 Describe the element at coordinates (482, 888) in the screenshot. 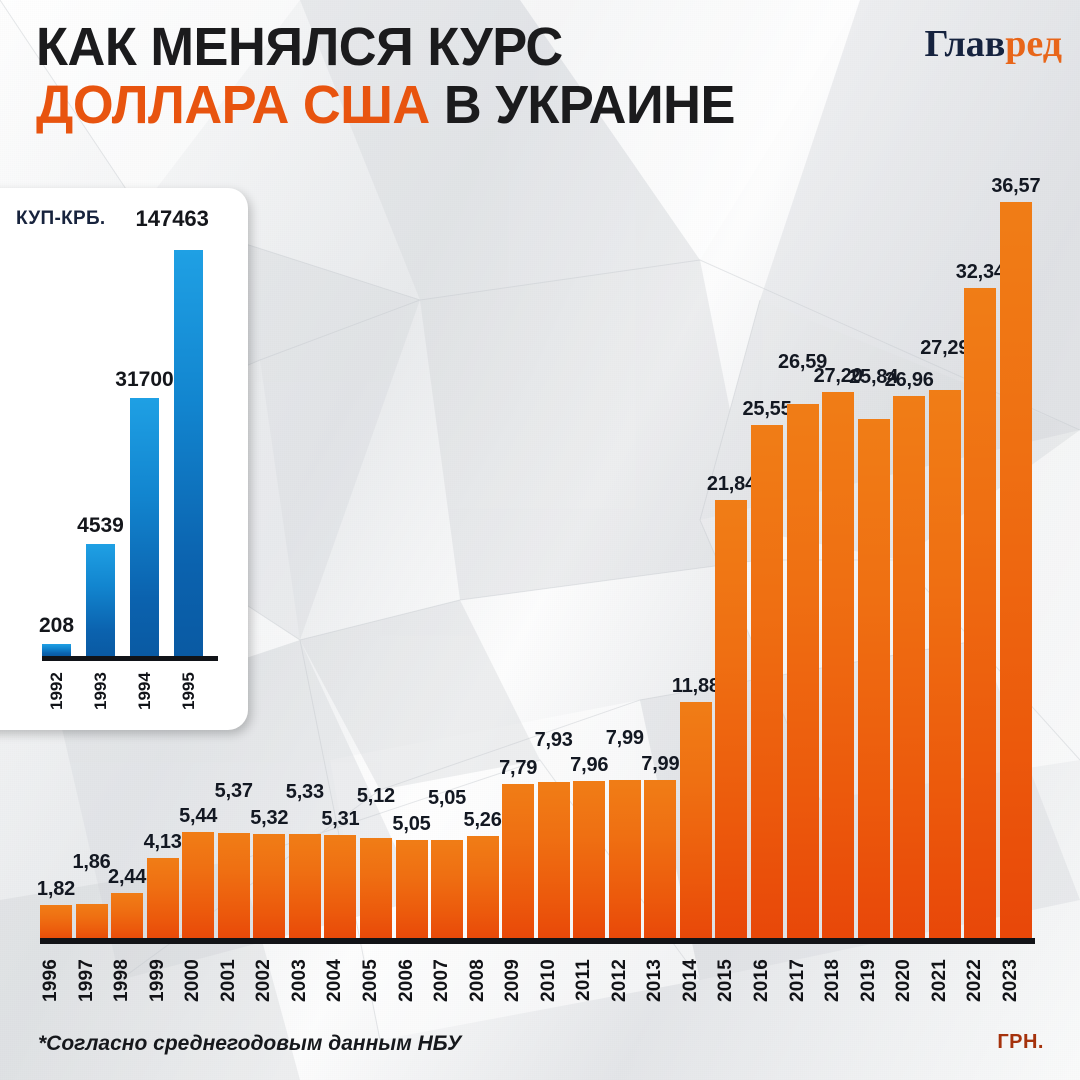

I see `bar-2008` at that location.